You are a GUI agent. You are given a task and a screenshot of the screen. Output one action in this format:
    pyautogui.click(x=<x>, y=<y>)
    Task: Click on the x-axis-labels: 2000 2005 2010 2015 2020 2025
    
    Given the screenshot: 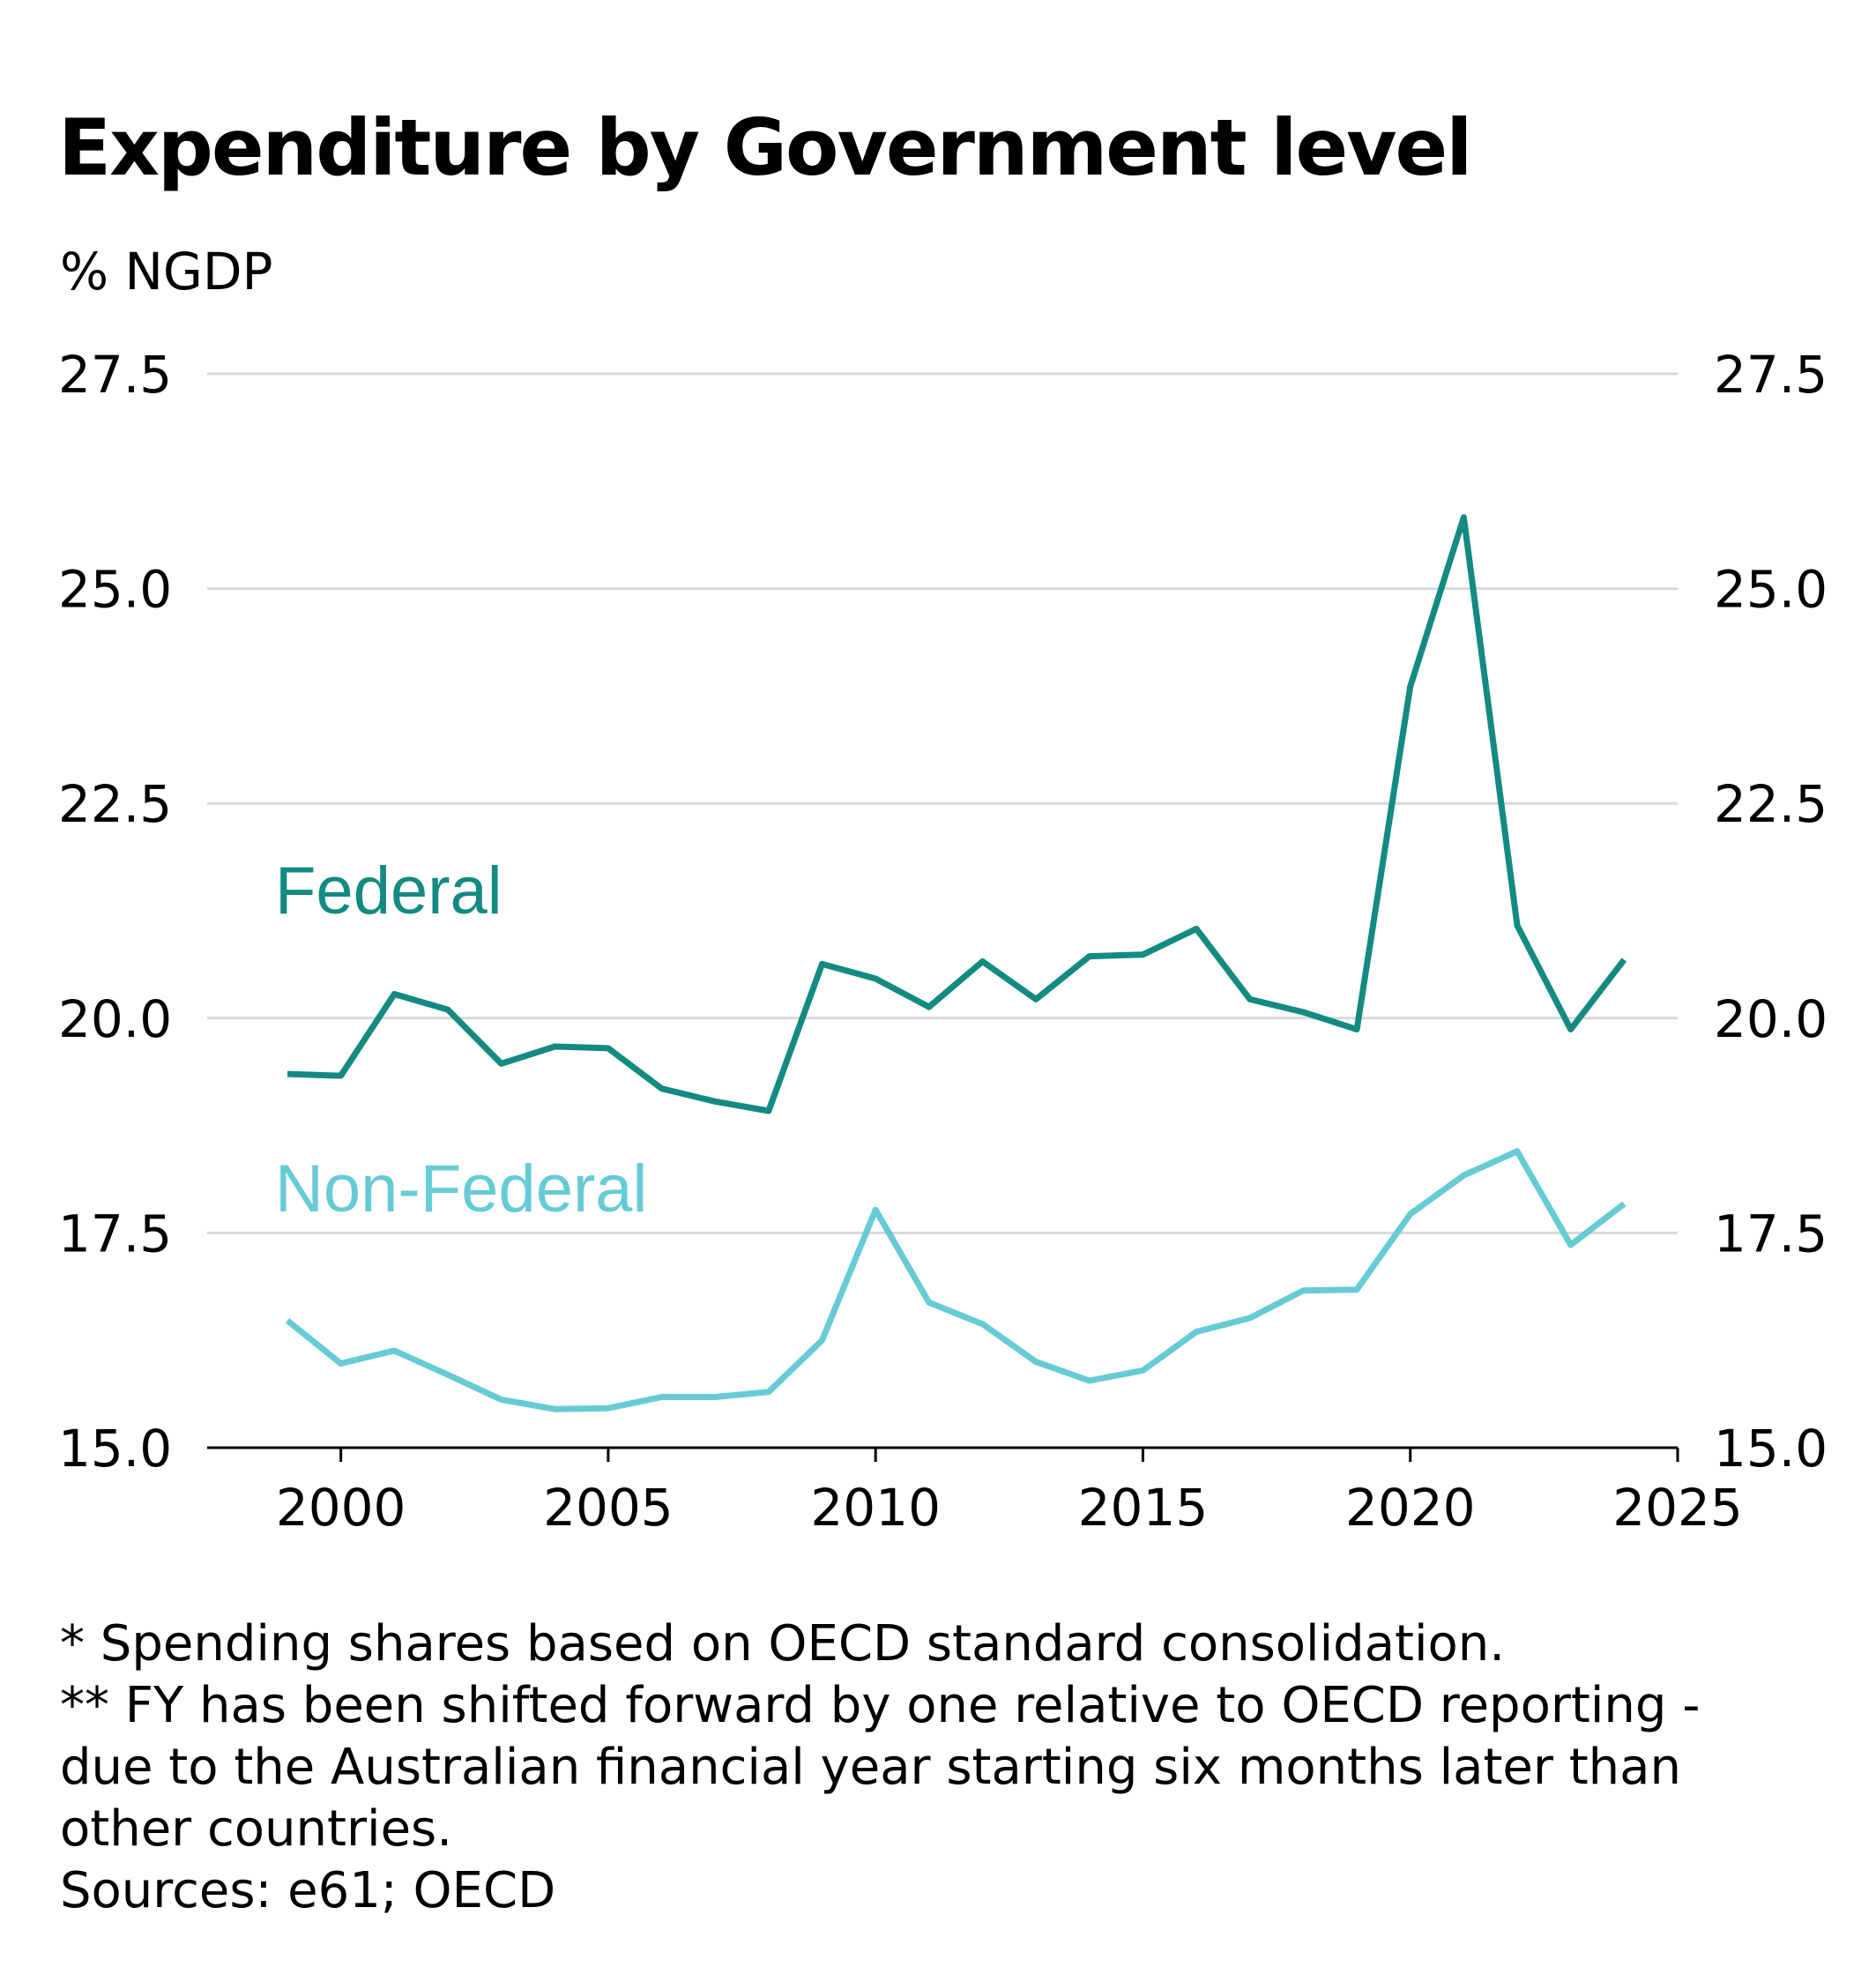 What is the action you would take?
    pyautogui.click(x=1009, y=1508)
    